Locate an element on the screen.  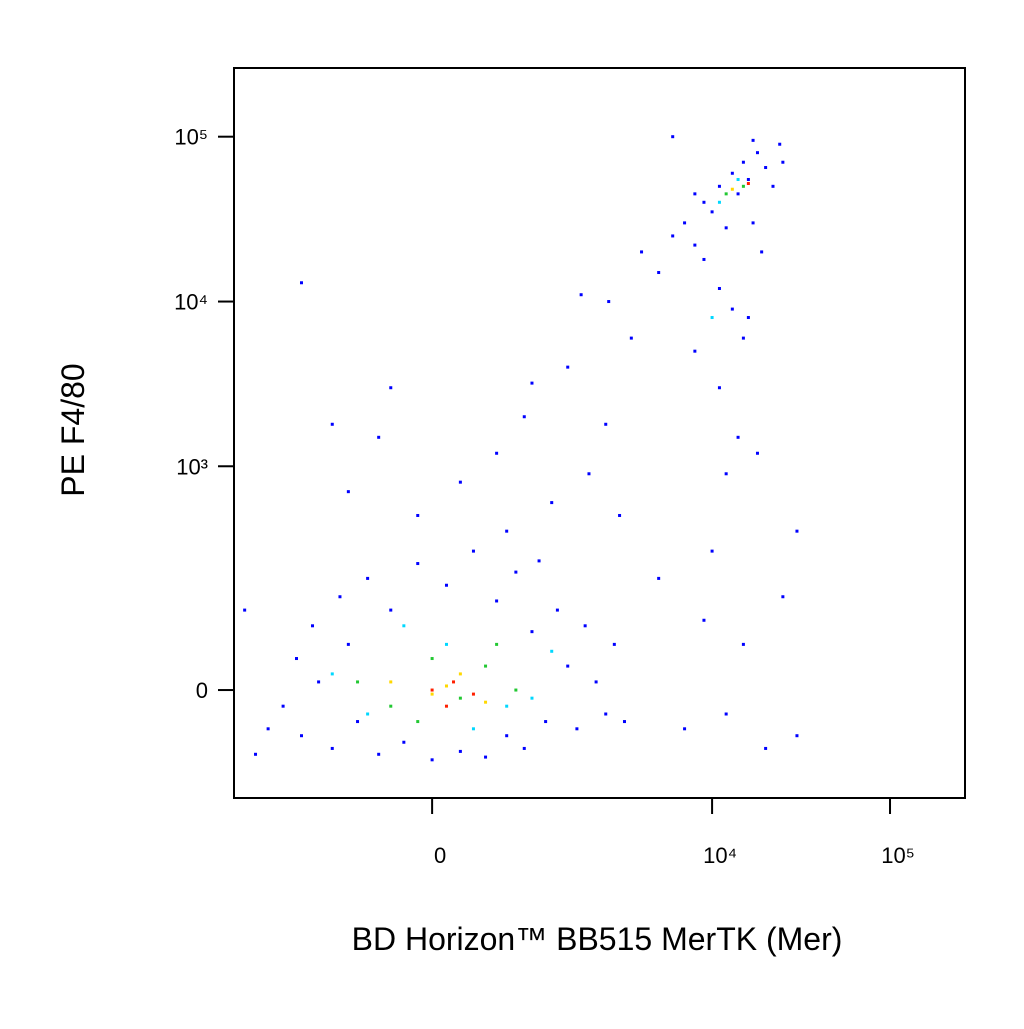
x-tick-label: 0 is located at coordinates (440, 855).